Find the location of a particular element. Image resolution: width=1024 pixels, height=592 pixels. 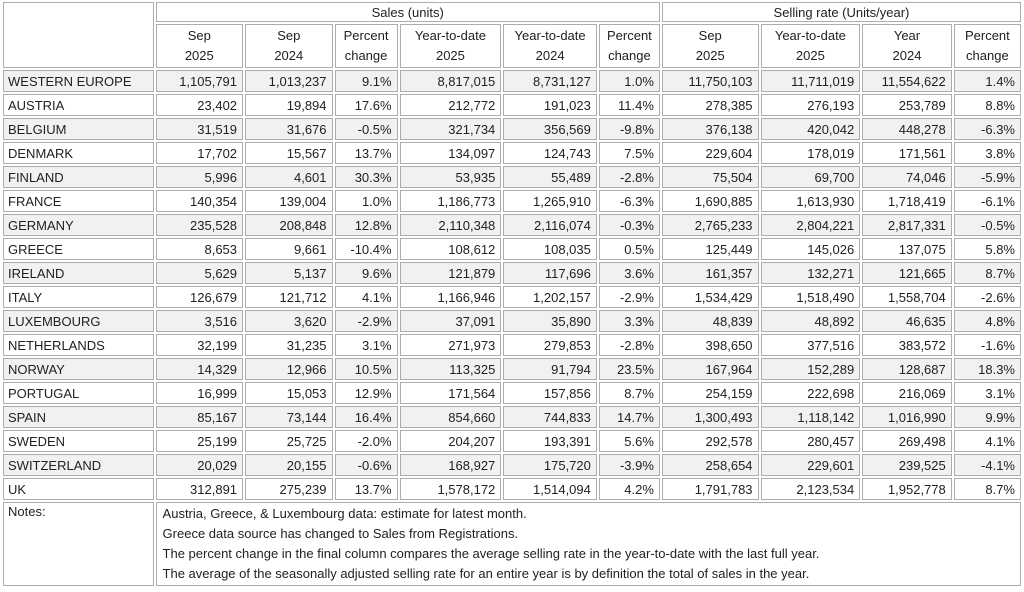

value-cell: 1,534,429 is located at coordinates (710, 297).